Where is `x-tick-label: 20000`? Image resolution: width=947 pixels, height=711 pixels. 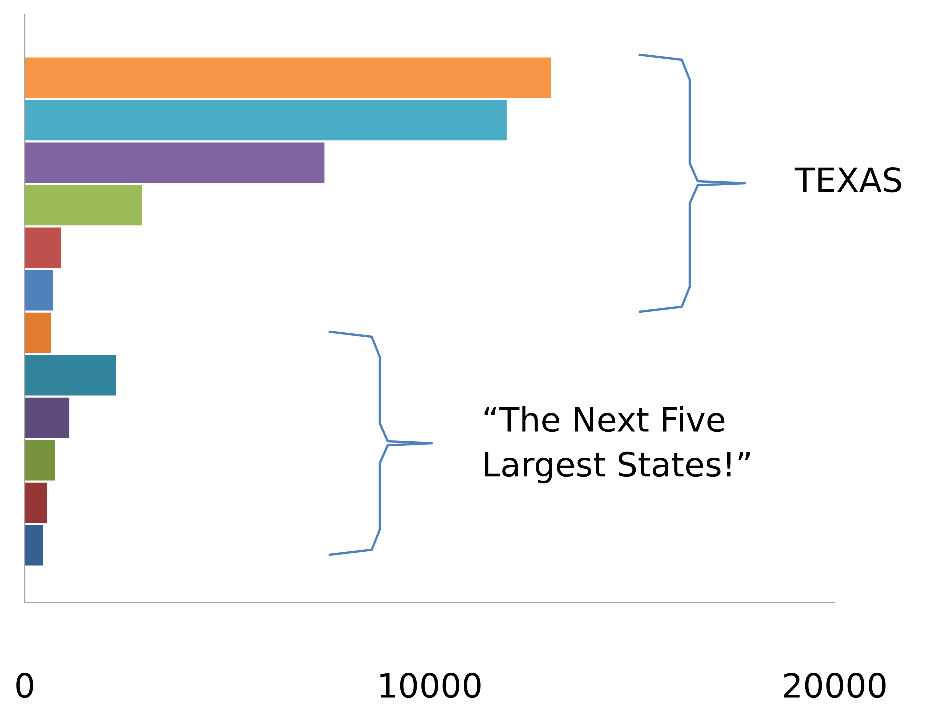 x-tick-label: 20000 is located at coordinates (835, 685).